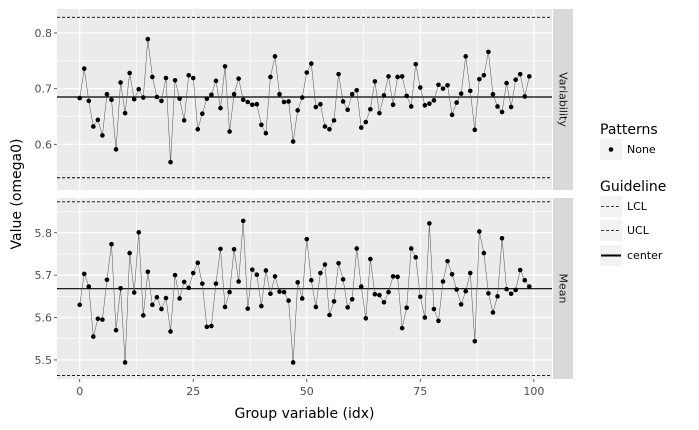 The width and height of the screenshot is (699, 430). What do you see at coordinates (533, 391) in the screenshot?
I see `x-tick-label: 100` at bounding box center [533, 391].